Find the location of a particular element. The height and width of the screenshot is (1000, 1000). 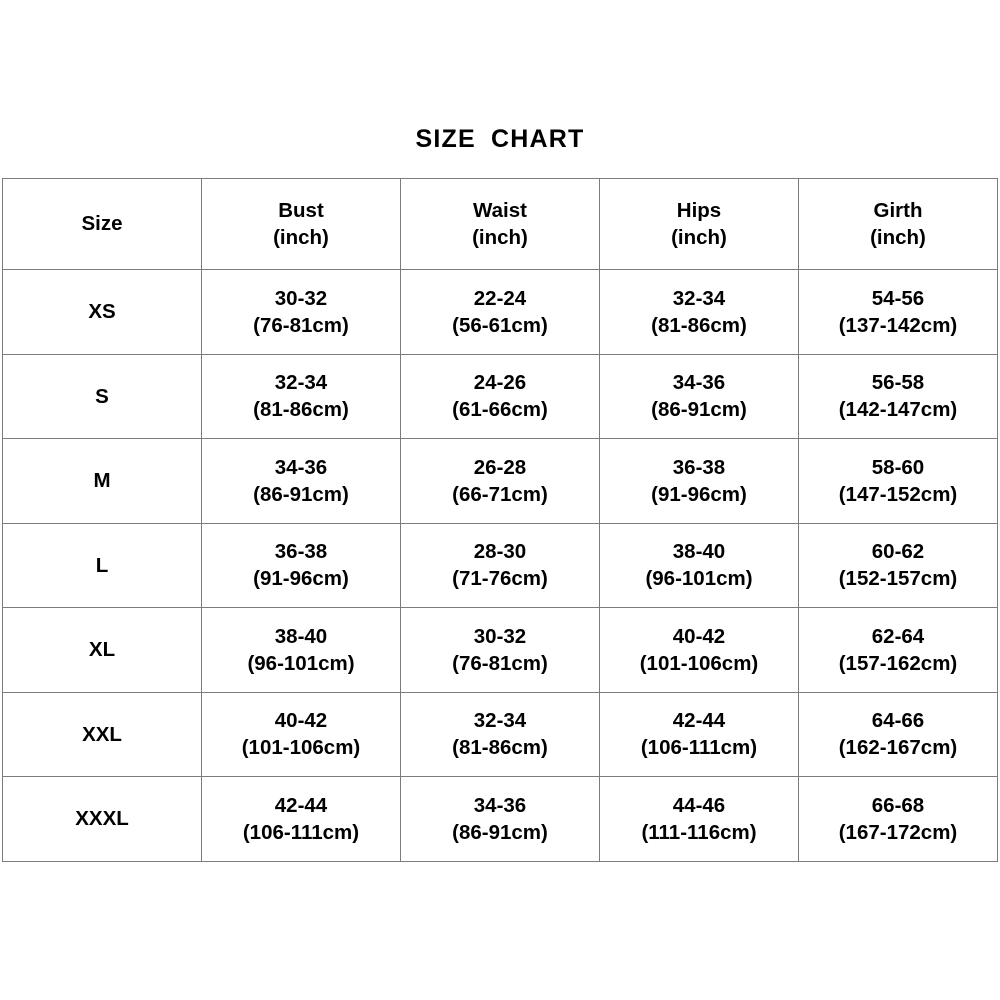

girth-cm: (167-172cm) is located at coordinates (898, 832).